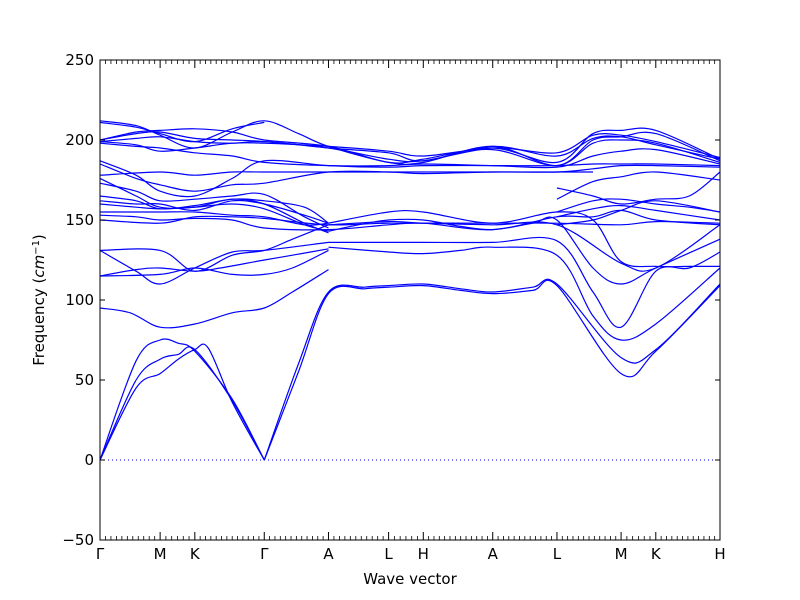 The width and height of the screenshot is (800, 600). Describe the element at coordinates (79, 140) in the screenshot. I see `y-tick-label: 200` at that location.